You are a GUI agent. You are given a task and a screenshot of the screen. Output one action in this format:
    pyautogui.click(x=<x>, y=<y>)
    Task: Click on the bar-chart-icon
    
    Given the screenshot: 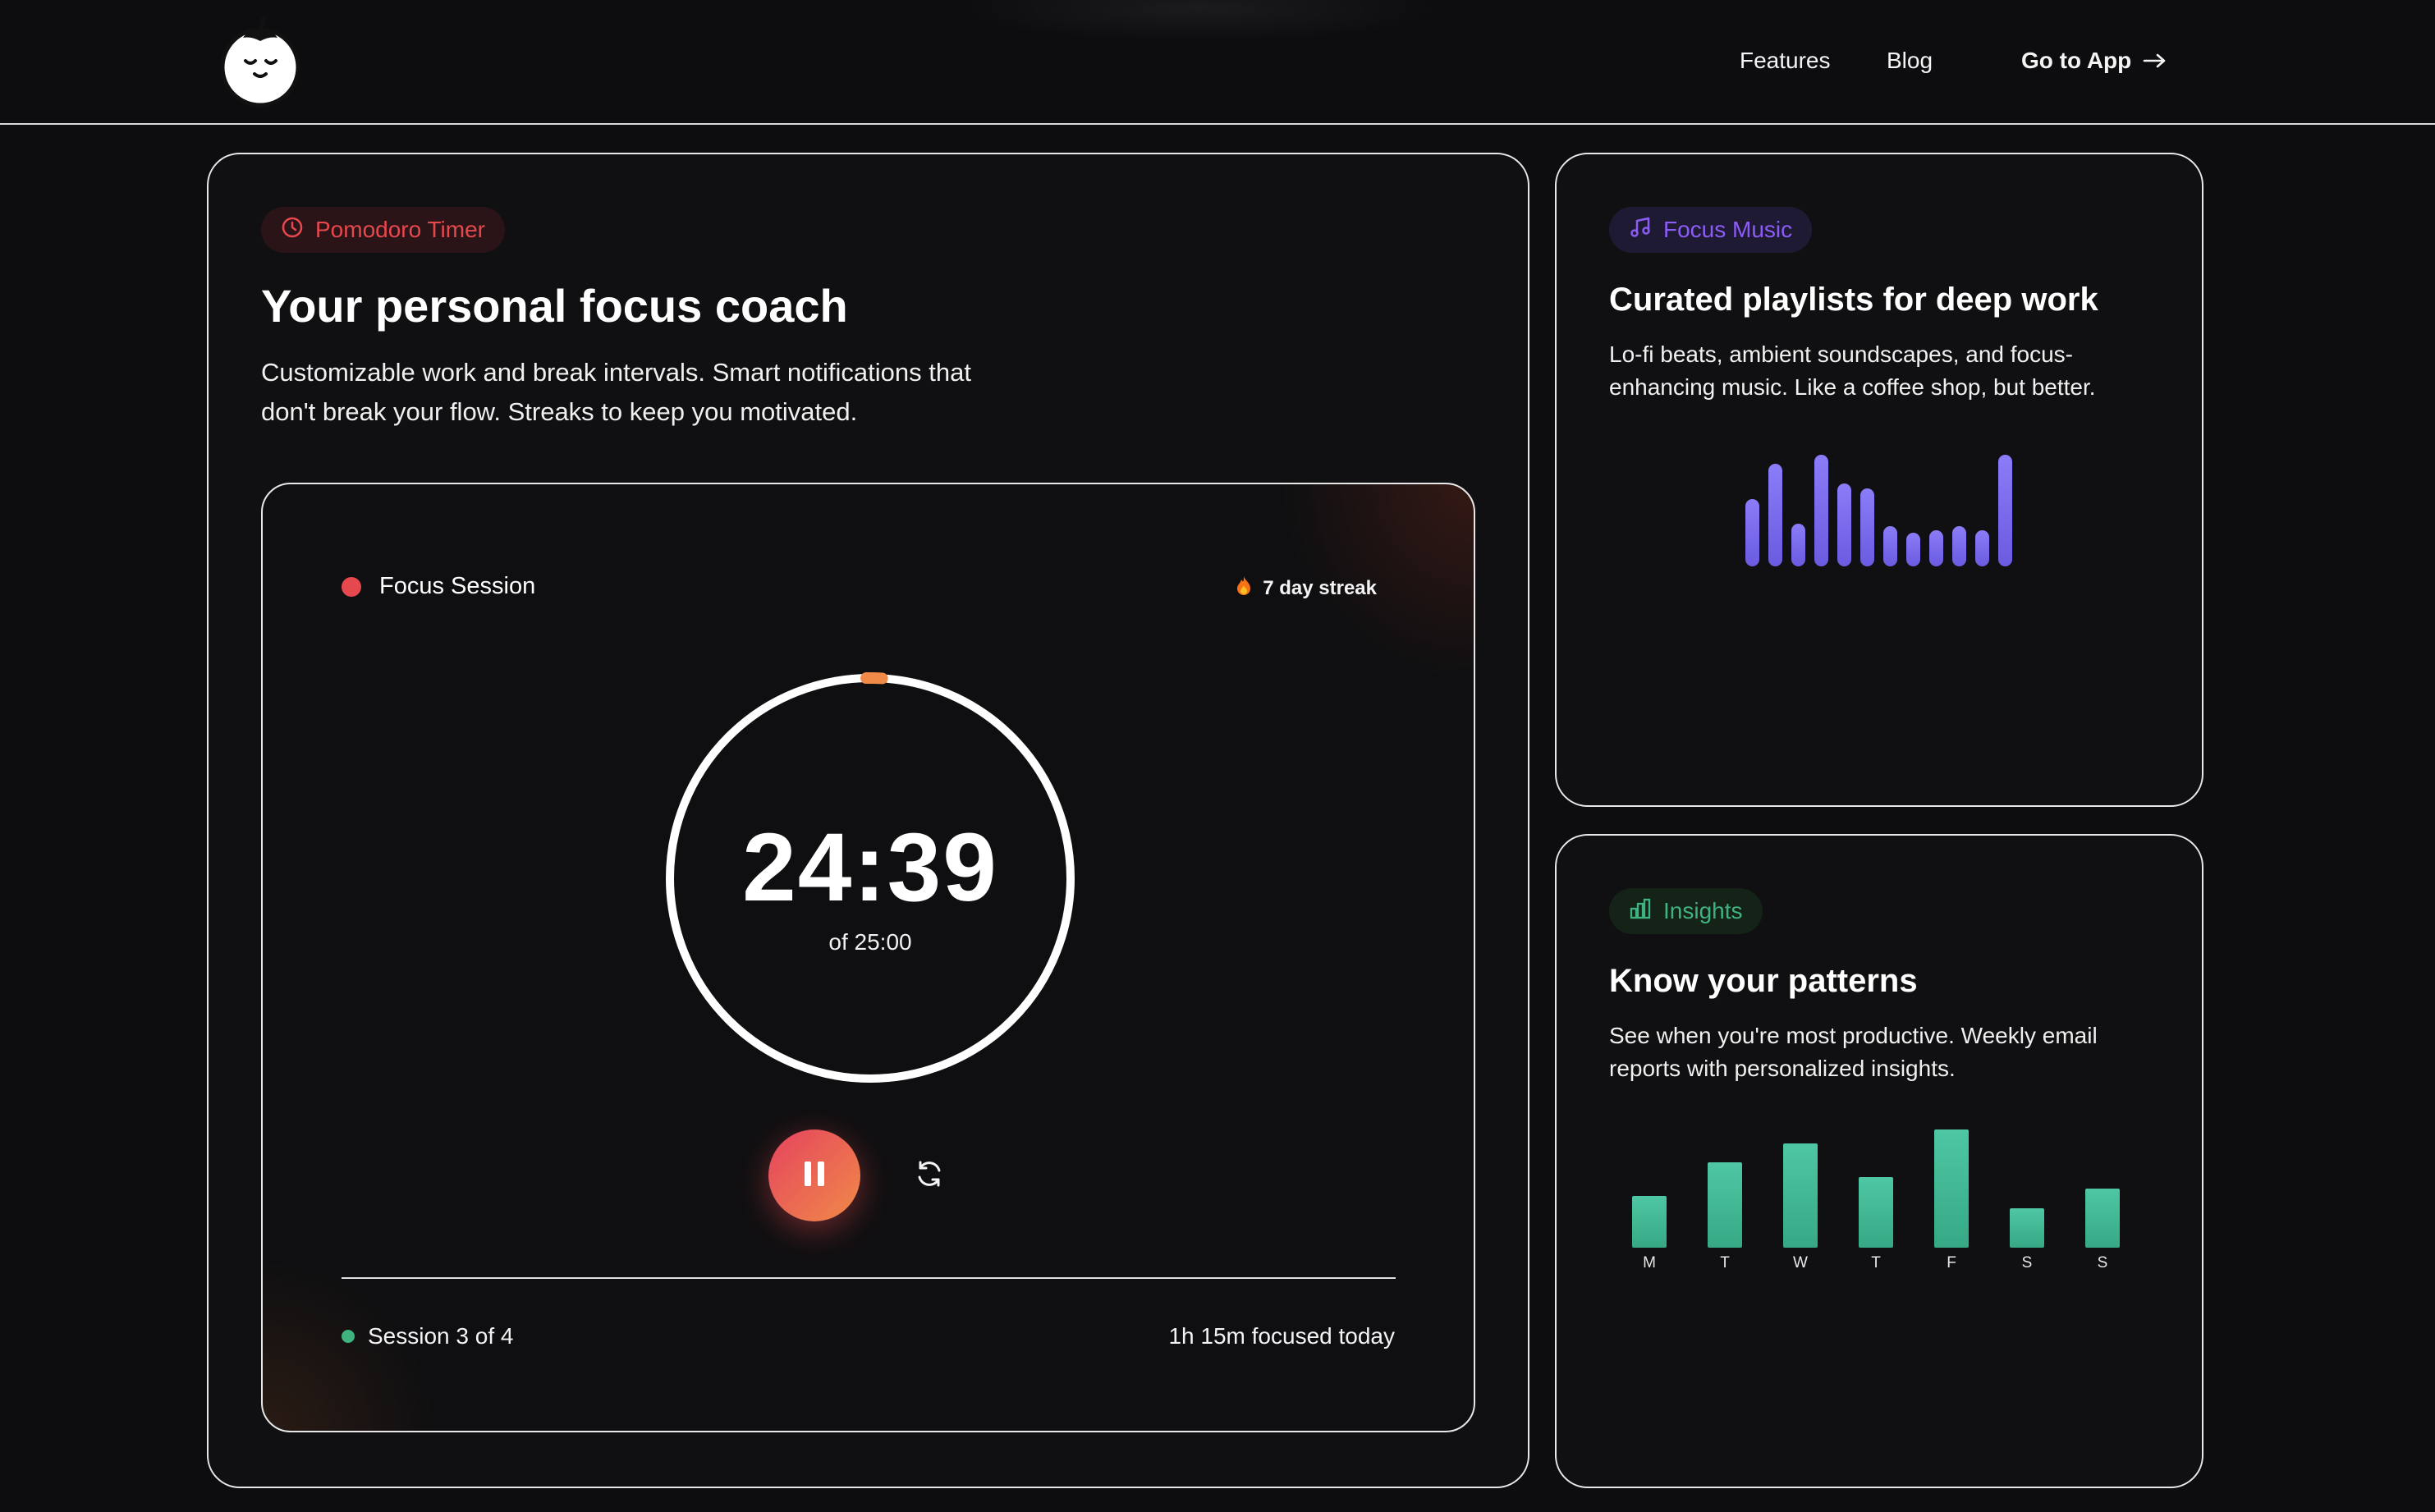 What is the action you would take?
    pyautogui.click(x=1641, y=911)
    